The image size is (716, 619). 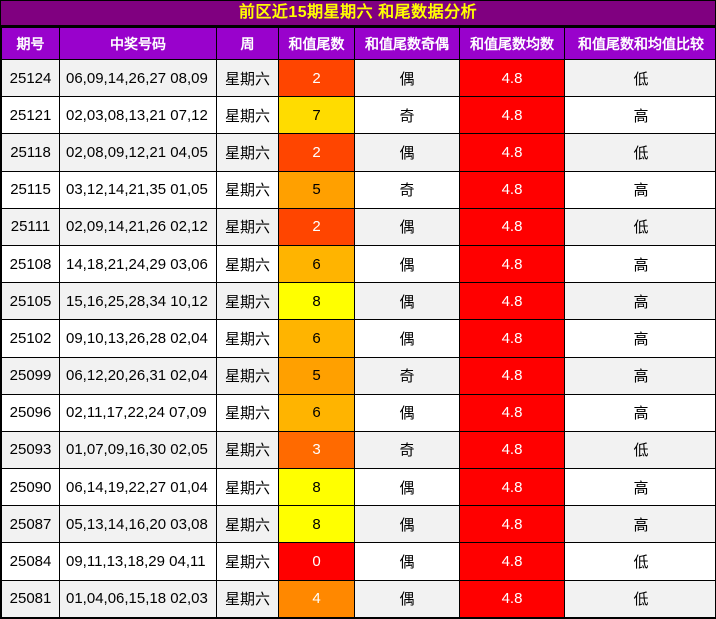 What do you see at coordinates (30, 338) in the screenshot?
I see `period-cell: 25102` at bounding box center [30, 338].